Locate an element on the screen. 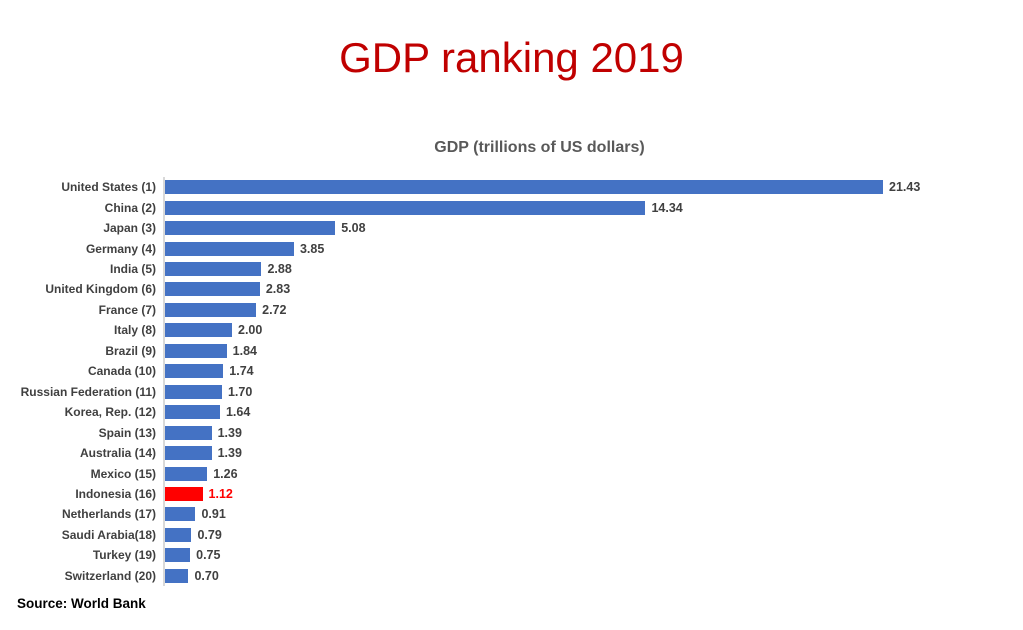 This screenshot has height=630, width=1023. bar-area: 3.85 is located at coordinates (584, 248).